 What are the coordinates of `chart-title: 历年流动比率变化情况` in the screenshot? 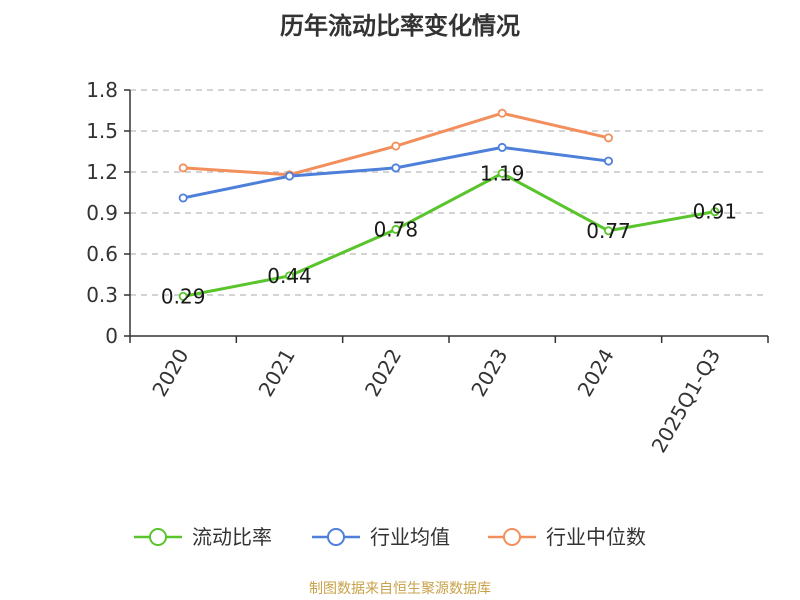 It's located at (400, 26).